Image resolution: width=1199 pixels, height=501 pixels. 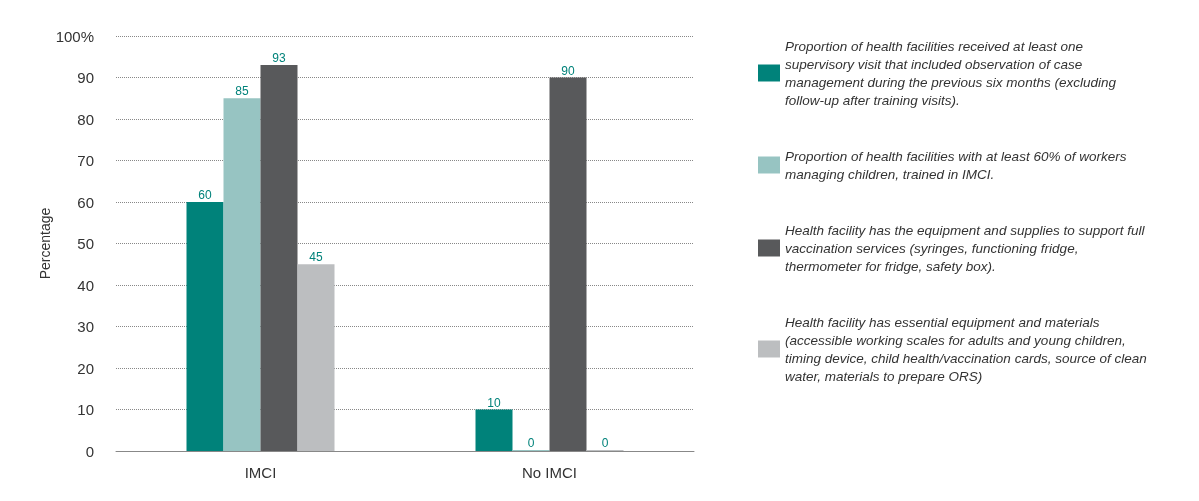 I want to click on data-label: 93, so click(x=279, y=58).